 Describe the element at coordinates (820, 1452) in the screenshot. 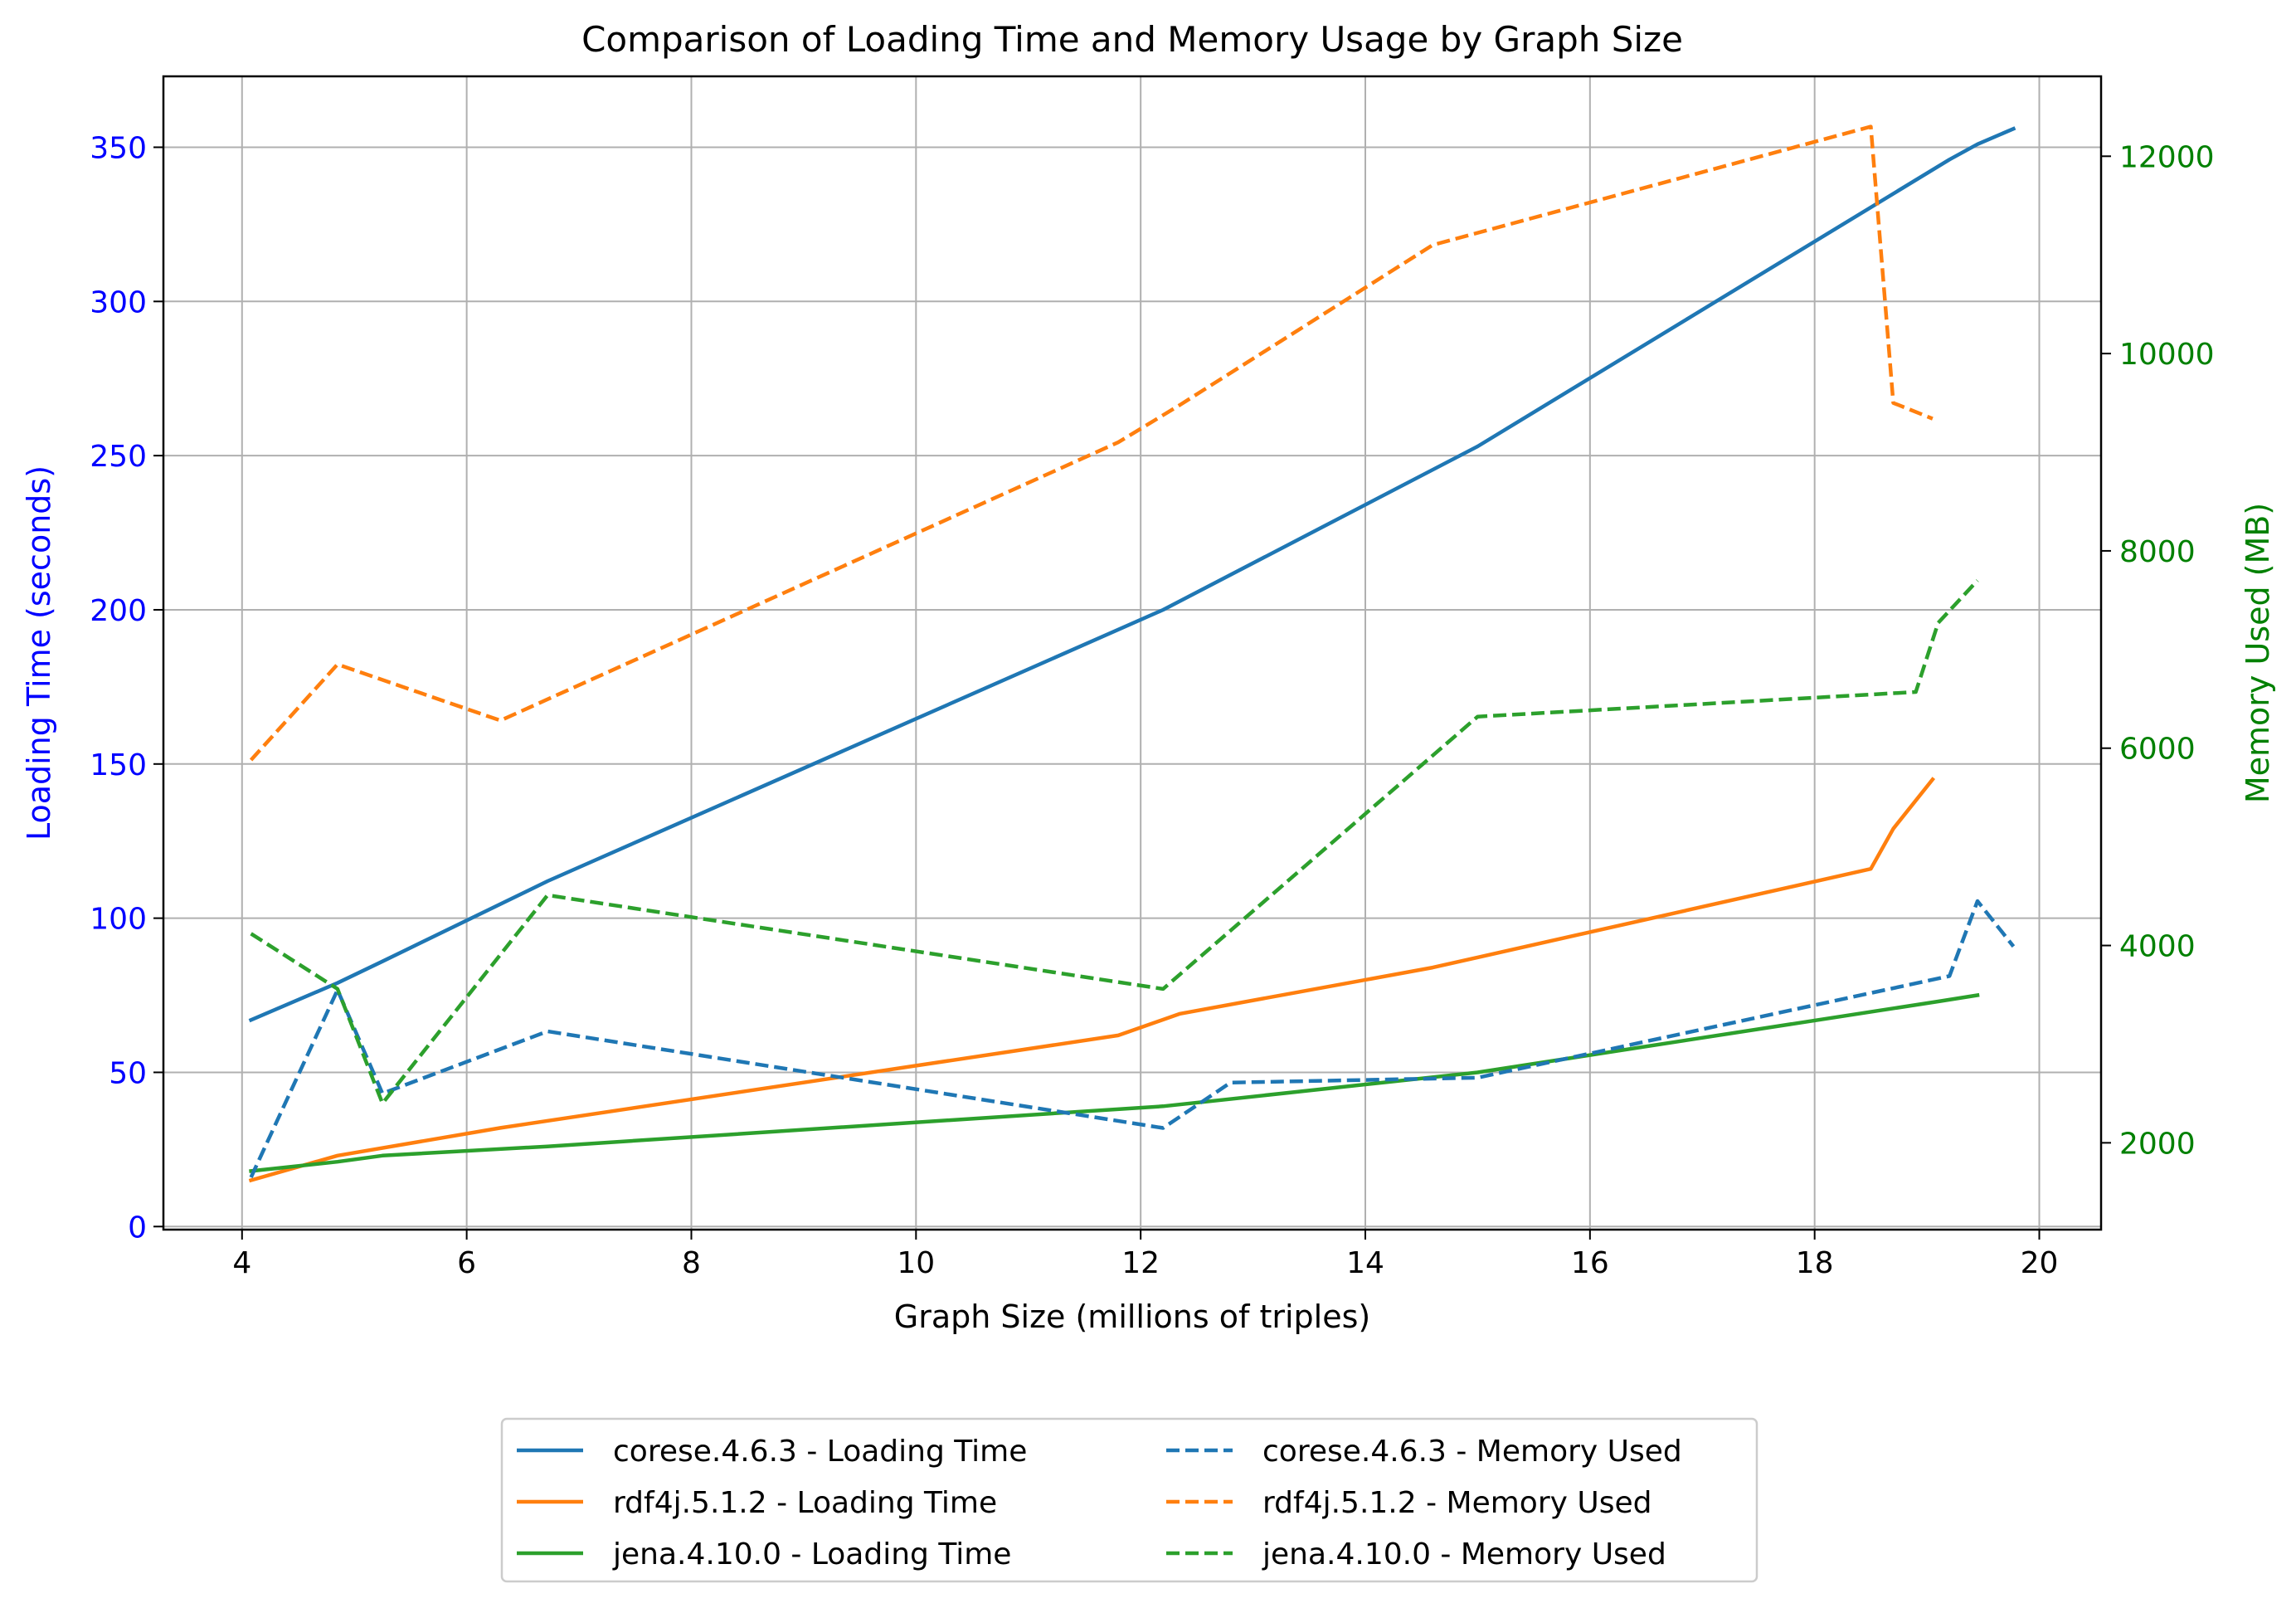

I see `legend-entry: corese.4.6.3 - Loading Time` at that location.